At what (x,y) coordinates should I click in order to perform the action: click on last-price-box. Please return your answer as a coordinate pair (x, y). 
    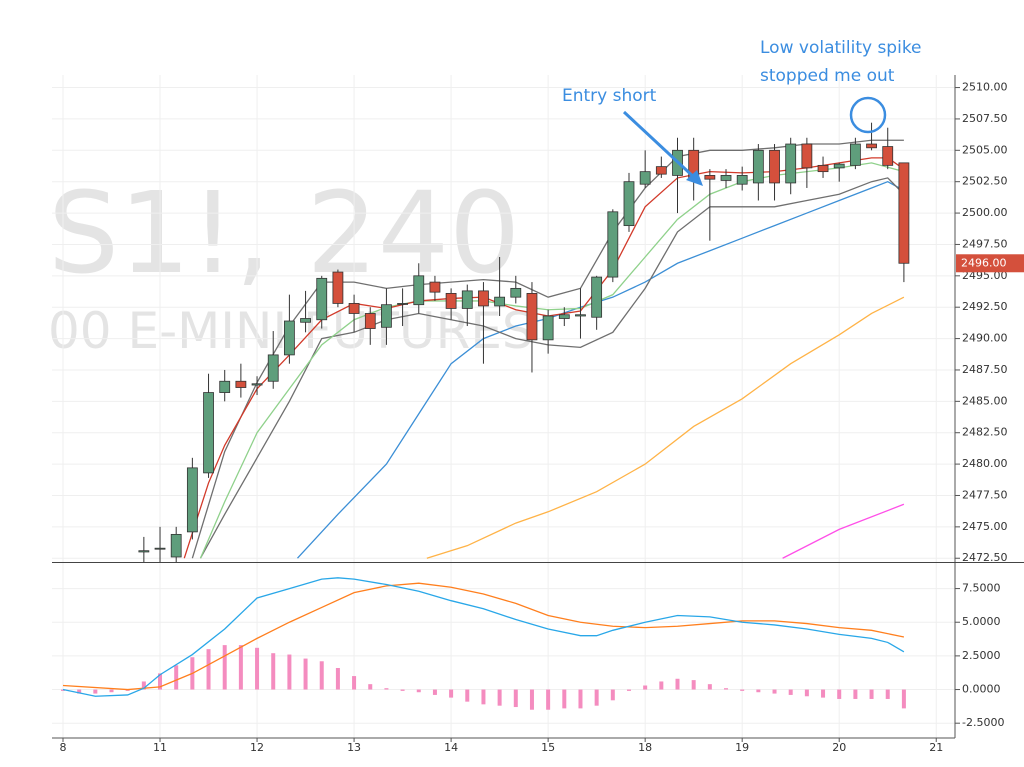
    Looking at the image, I should click on (990, 263).